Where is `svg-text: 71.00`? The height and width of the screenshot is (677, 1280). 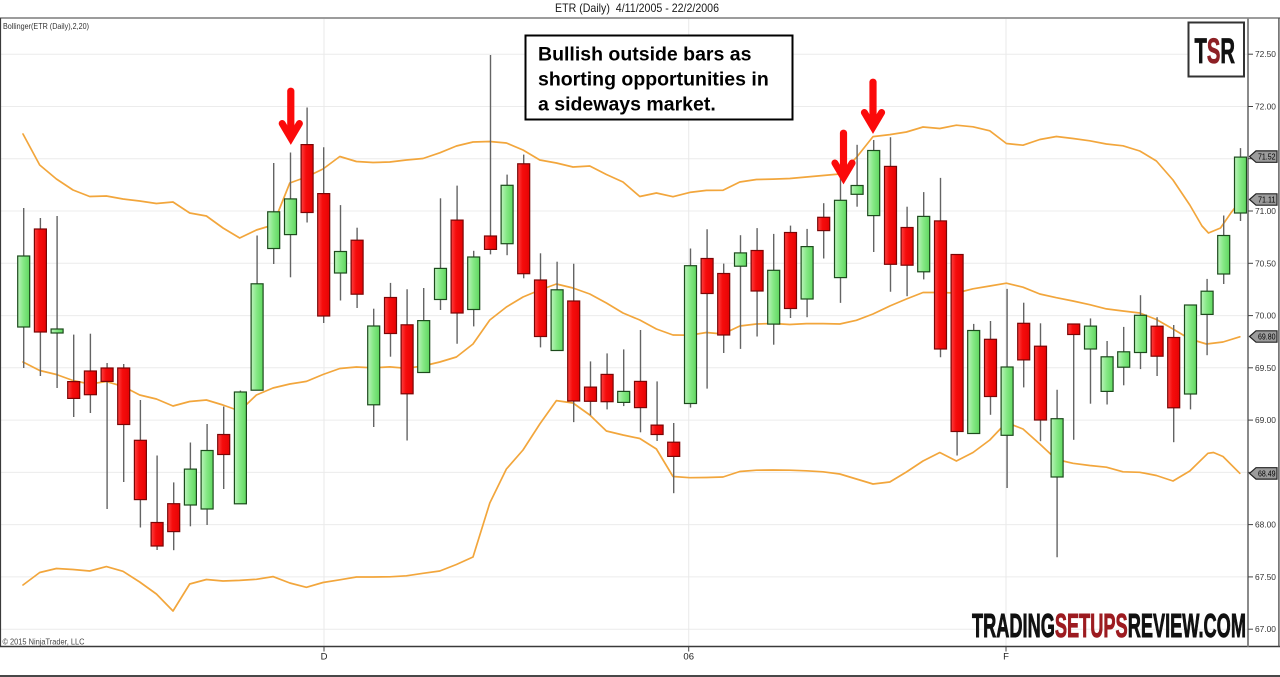
svg-text: 71.00 is located at coordinates (1265, 211).